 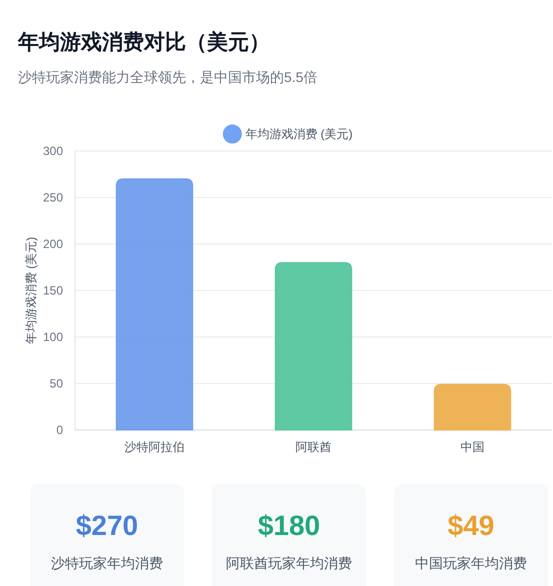 I want to click on y-tick-label: 150, so click(x=53, y=291).